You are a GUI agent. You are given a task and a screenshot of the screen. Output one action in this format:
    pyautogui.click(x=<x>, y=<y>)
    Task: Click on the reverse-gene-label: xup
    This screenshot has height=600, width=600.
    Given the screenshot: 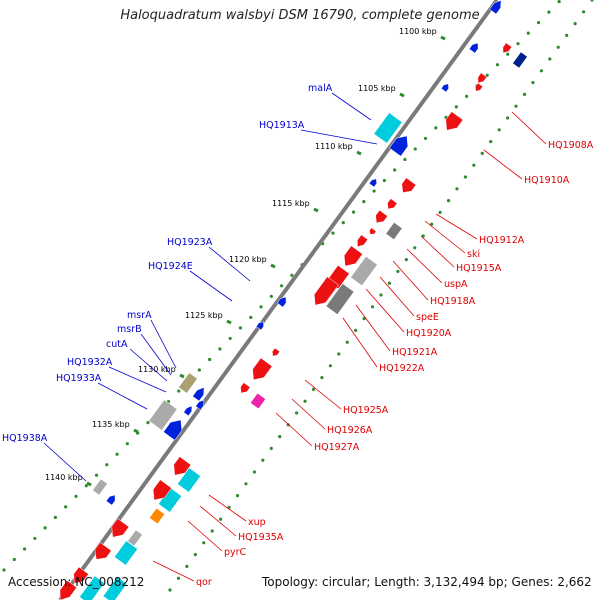 What is the action you would take?
    pyautogui.click(x=257, y=522)
    